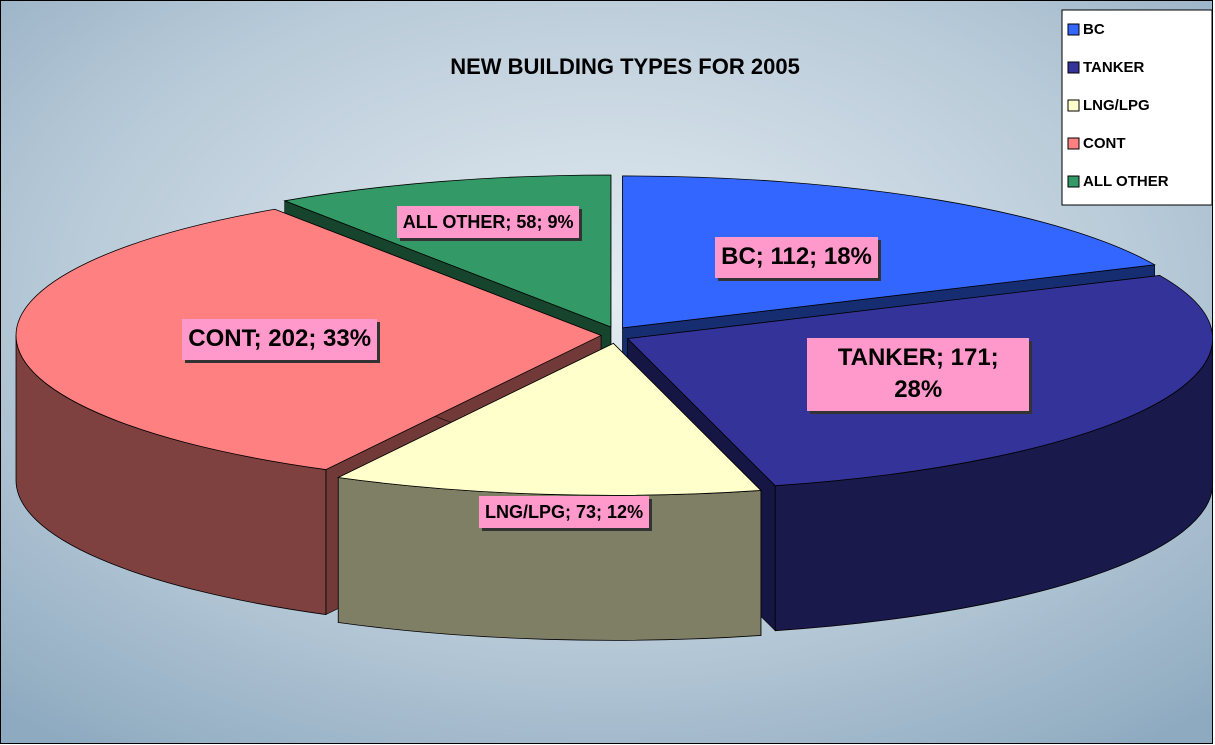  I want to click on data-label: CONT; 202; 33%, so click(280, 339).